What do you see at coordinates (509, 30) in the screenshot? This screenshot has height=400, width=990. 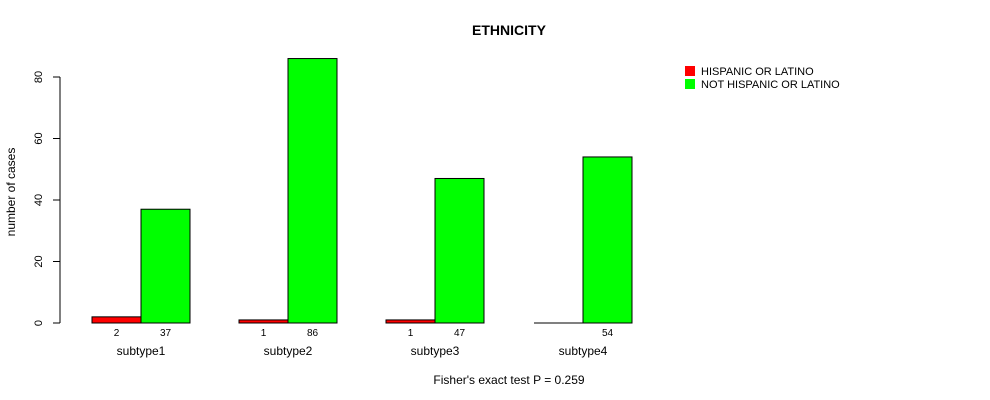 I see `chart-title: ETHNICITY` at bounding box center [509, 30].